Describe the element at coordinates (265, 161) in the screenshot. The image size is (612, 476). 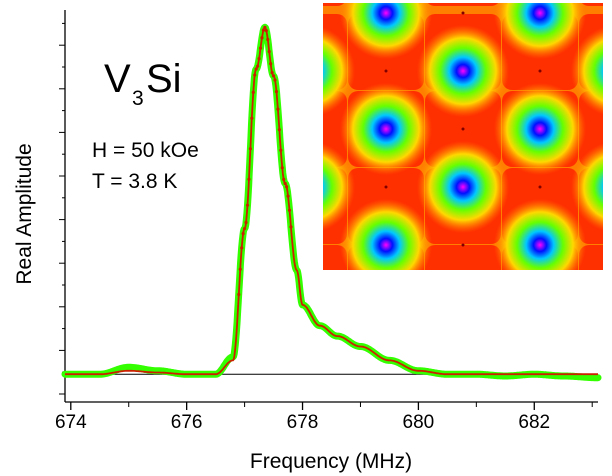
I see `fit-series-points` at that location.